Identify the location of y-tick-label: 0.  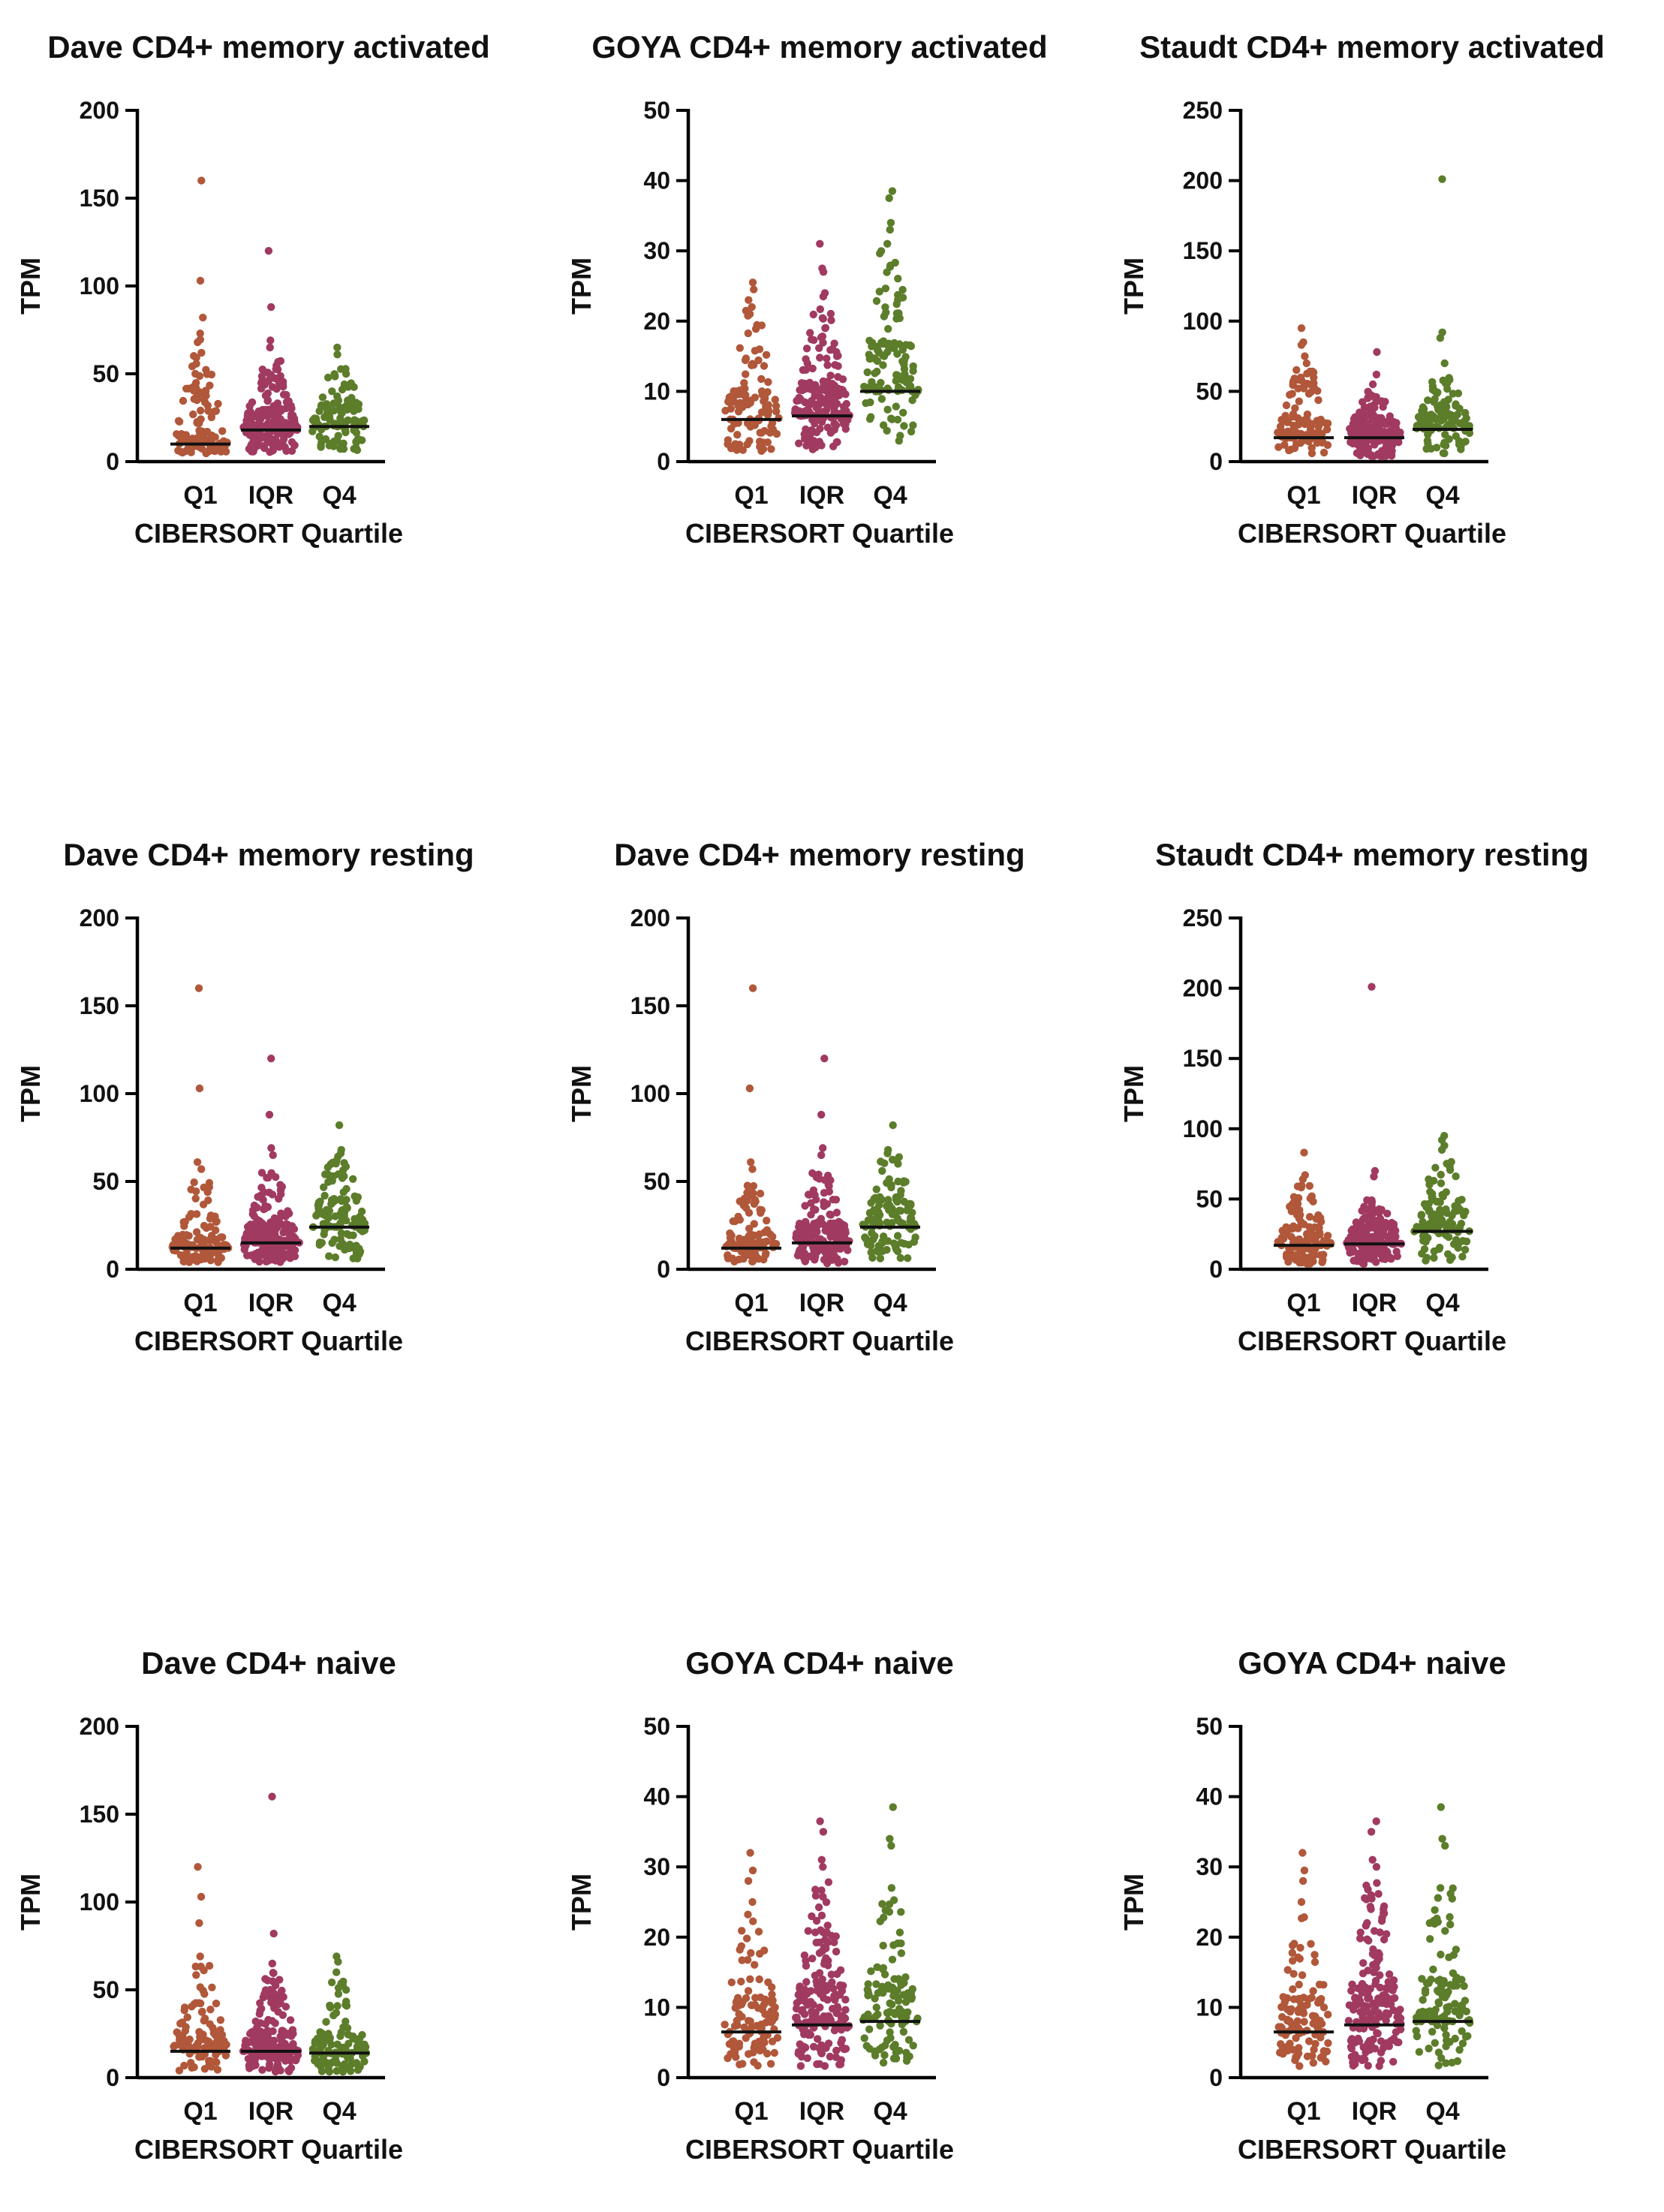
(1216, 1269).